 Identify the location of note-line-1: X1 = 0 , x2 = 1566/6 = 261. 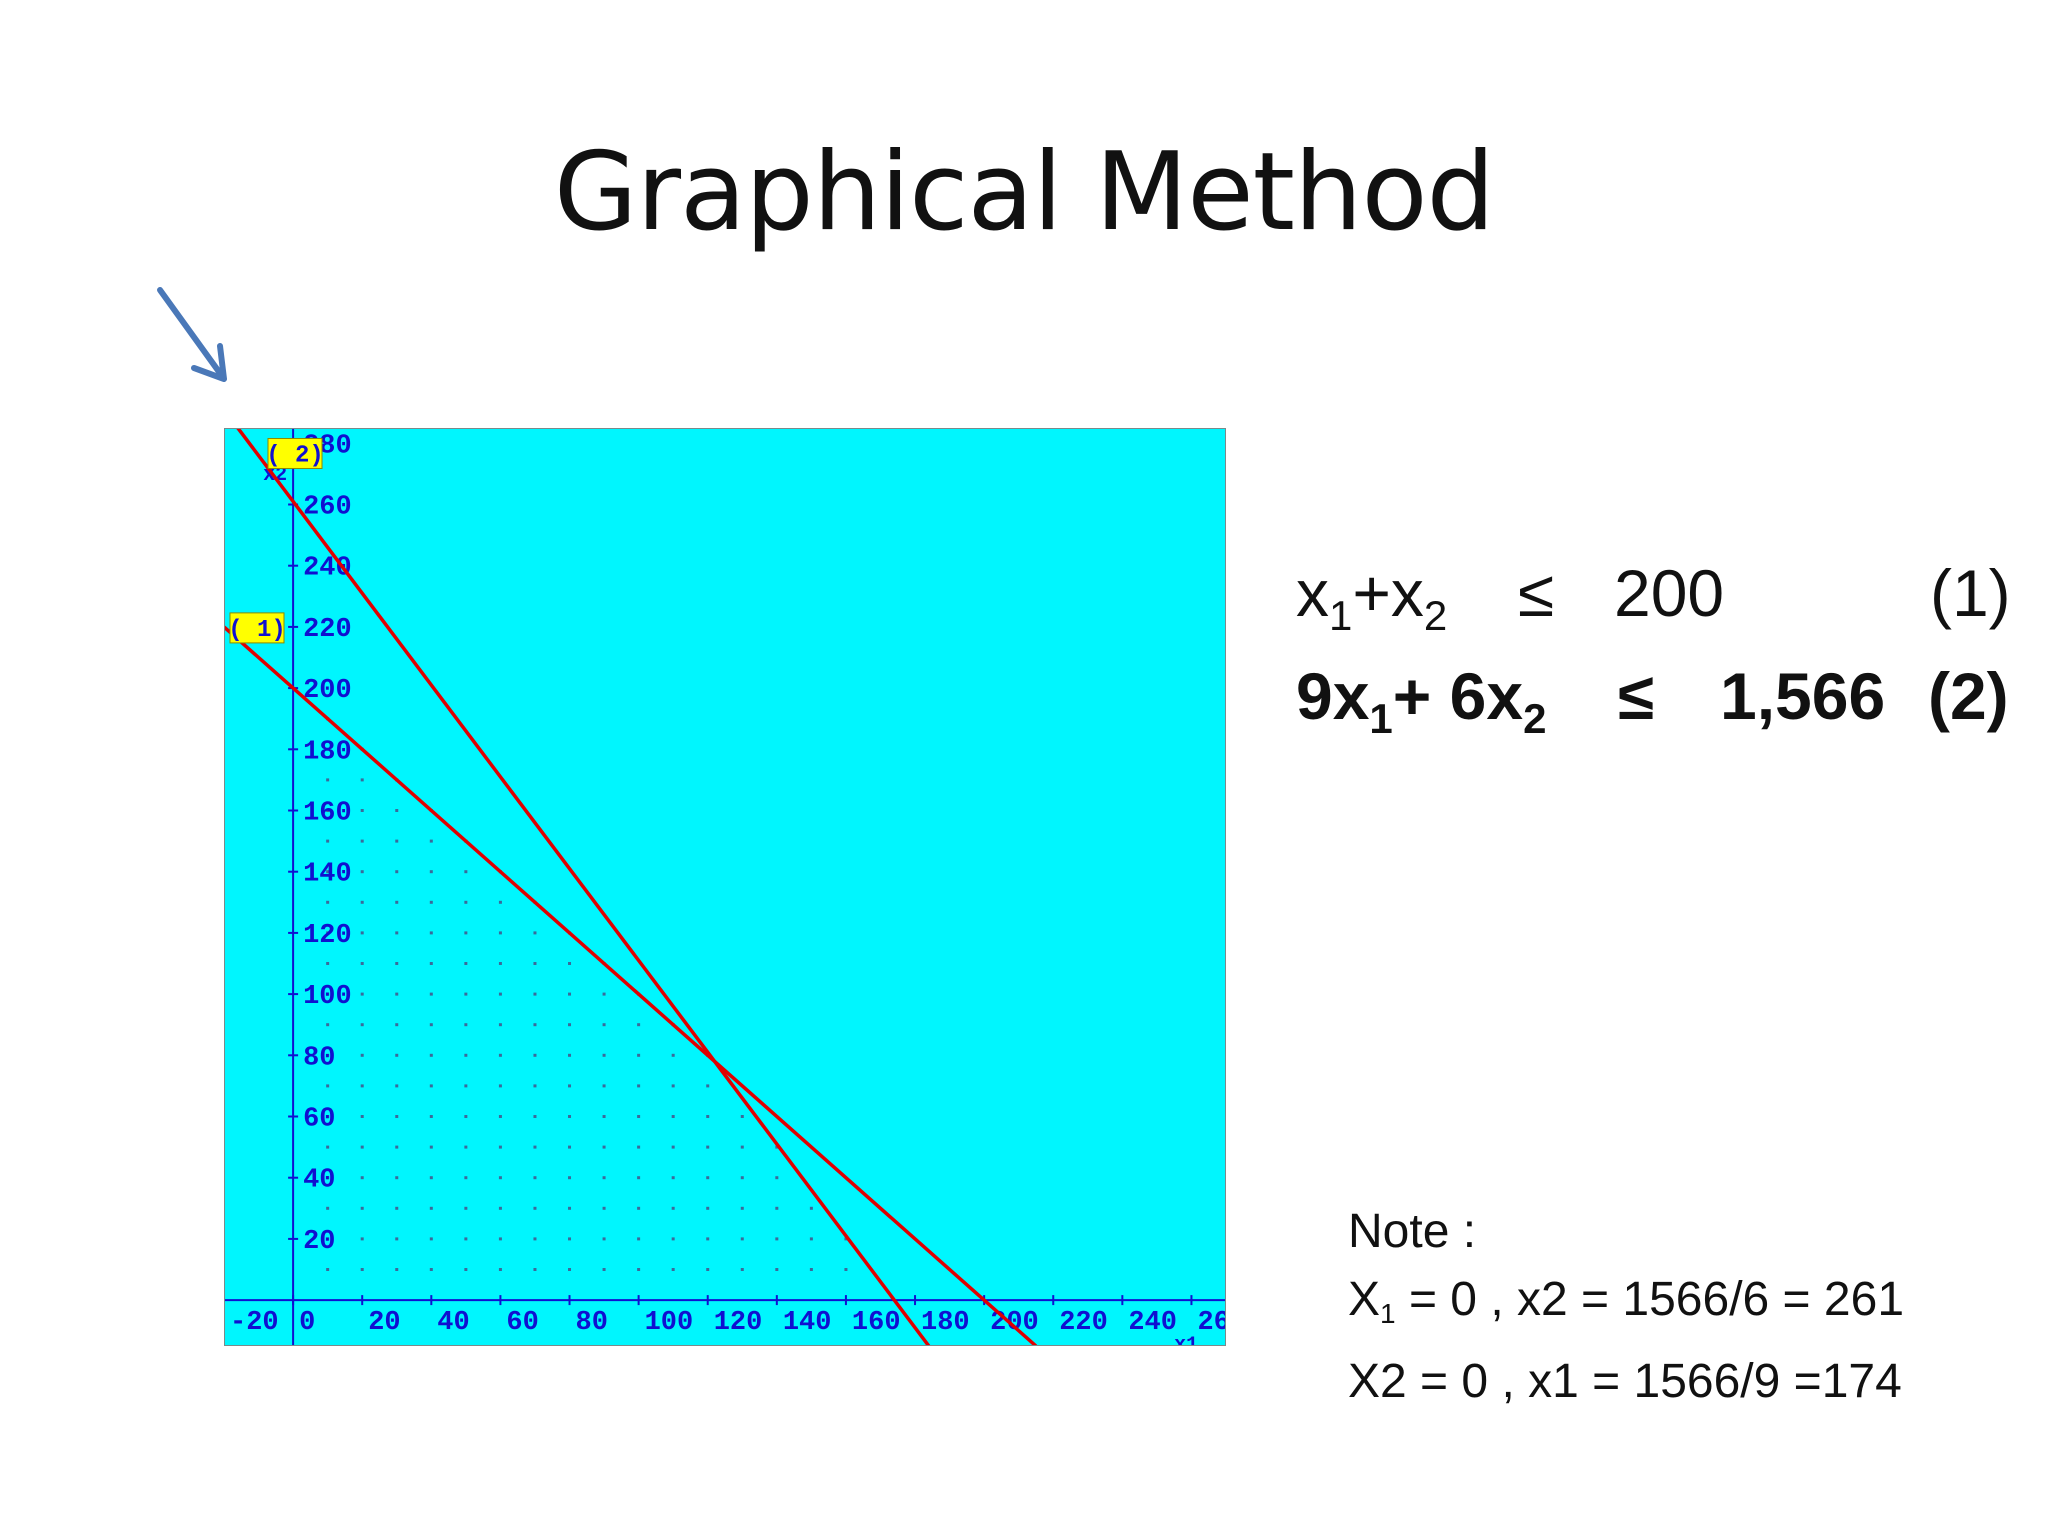
(1626, 1307).